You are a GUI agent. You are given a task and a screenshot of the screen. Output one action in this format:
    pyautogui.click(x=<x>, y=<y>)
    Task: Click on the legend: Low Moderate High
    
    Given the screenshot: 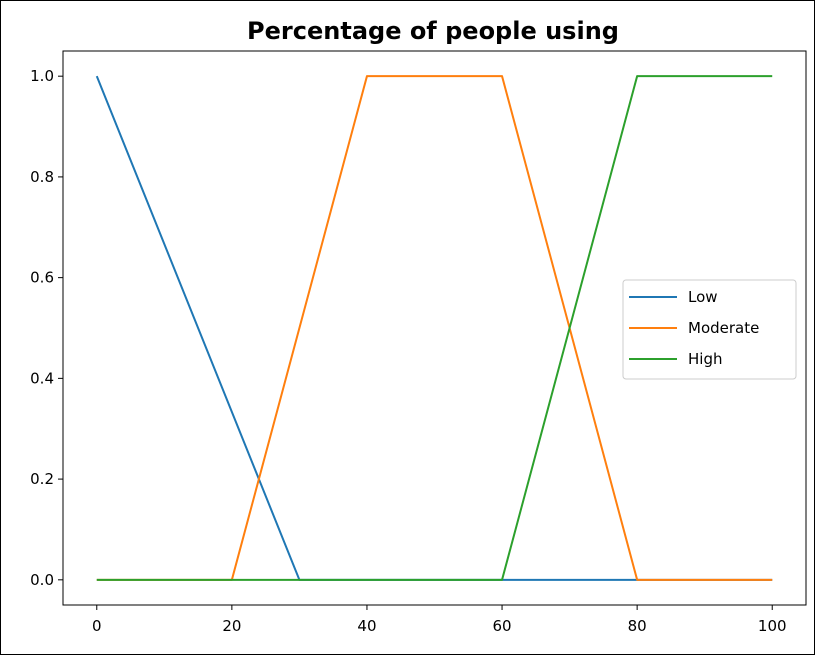 What is the action you would take?
    pyautogui.click(x=709, y=329)
    